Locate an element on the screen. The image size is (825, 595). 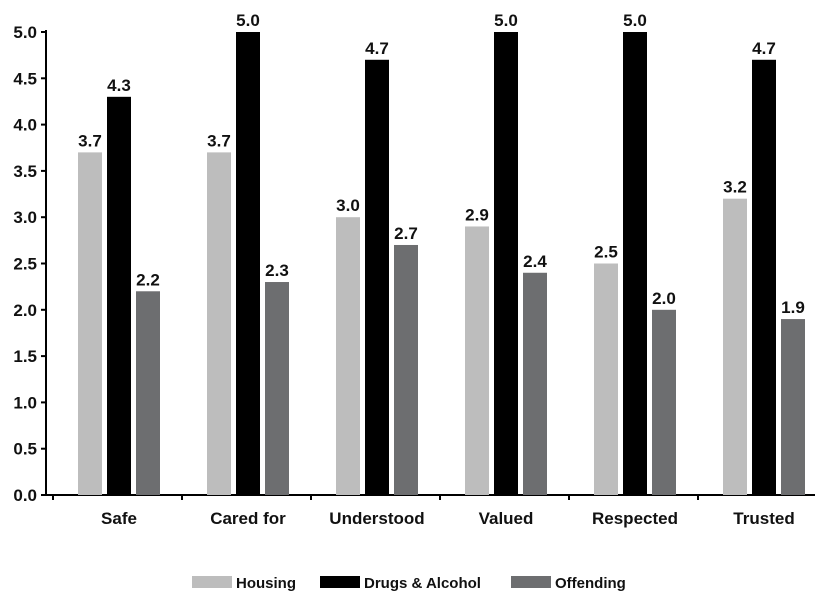
y-tick-label: 4.0 is located at coordinates (25, 125).